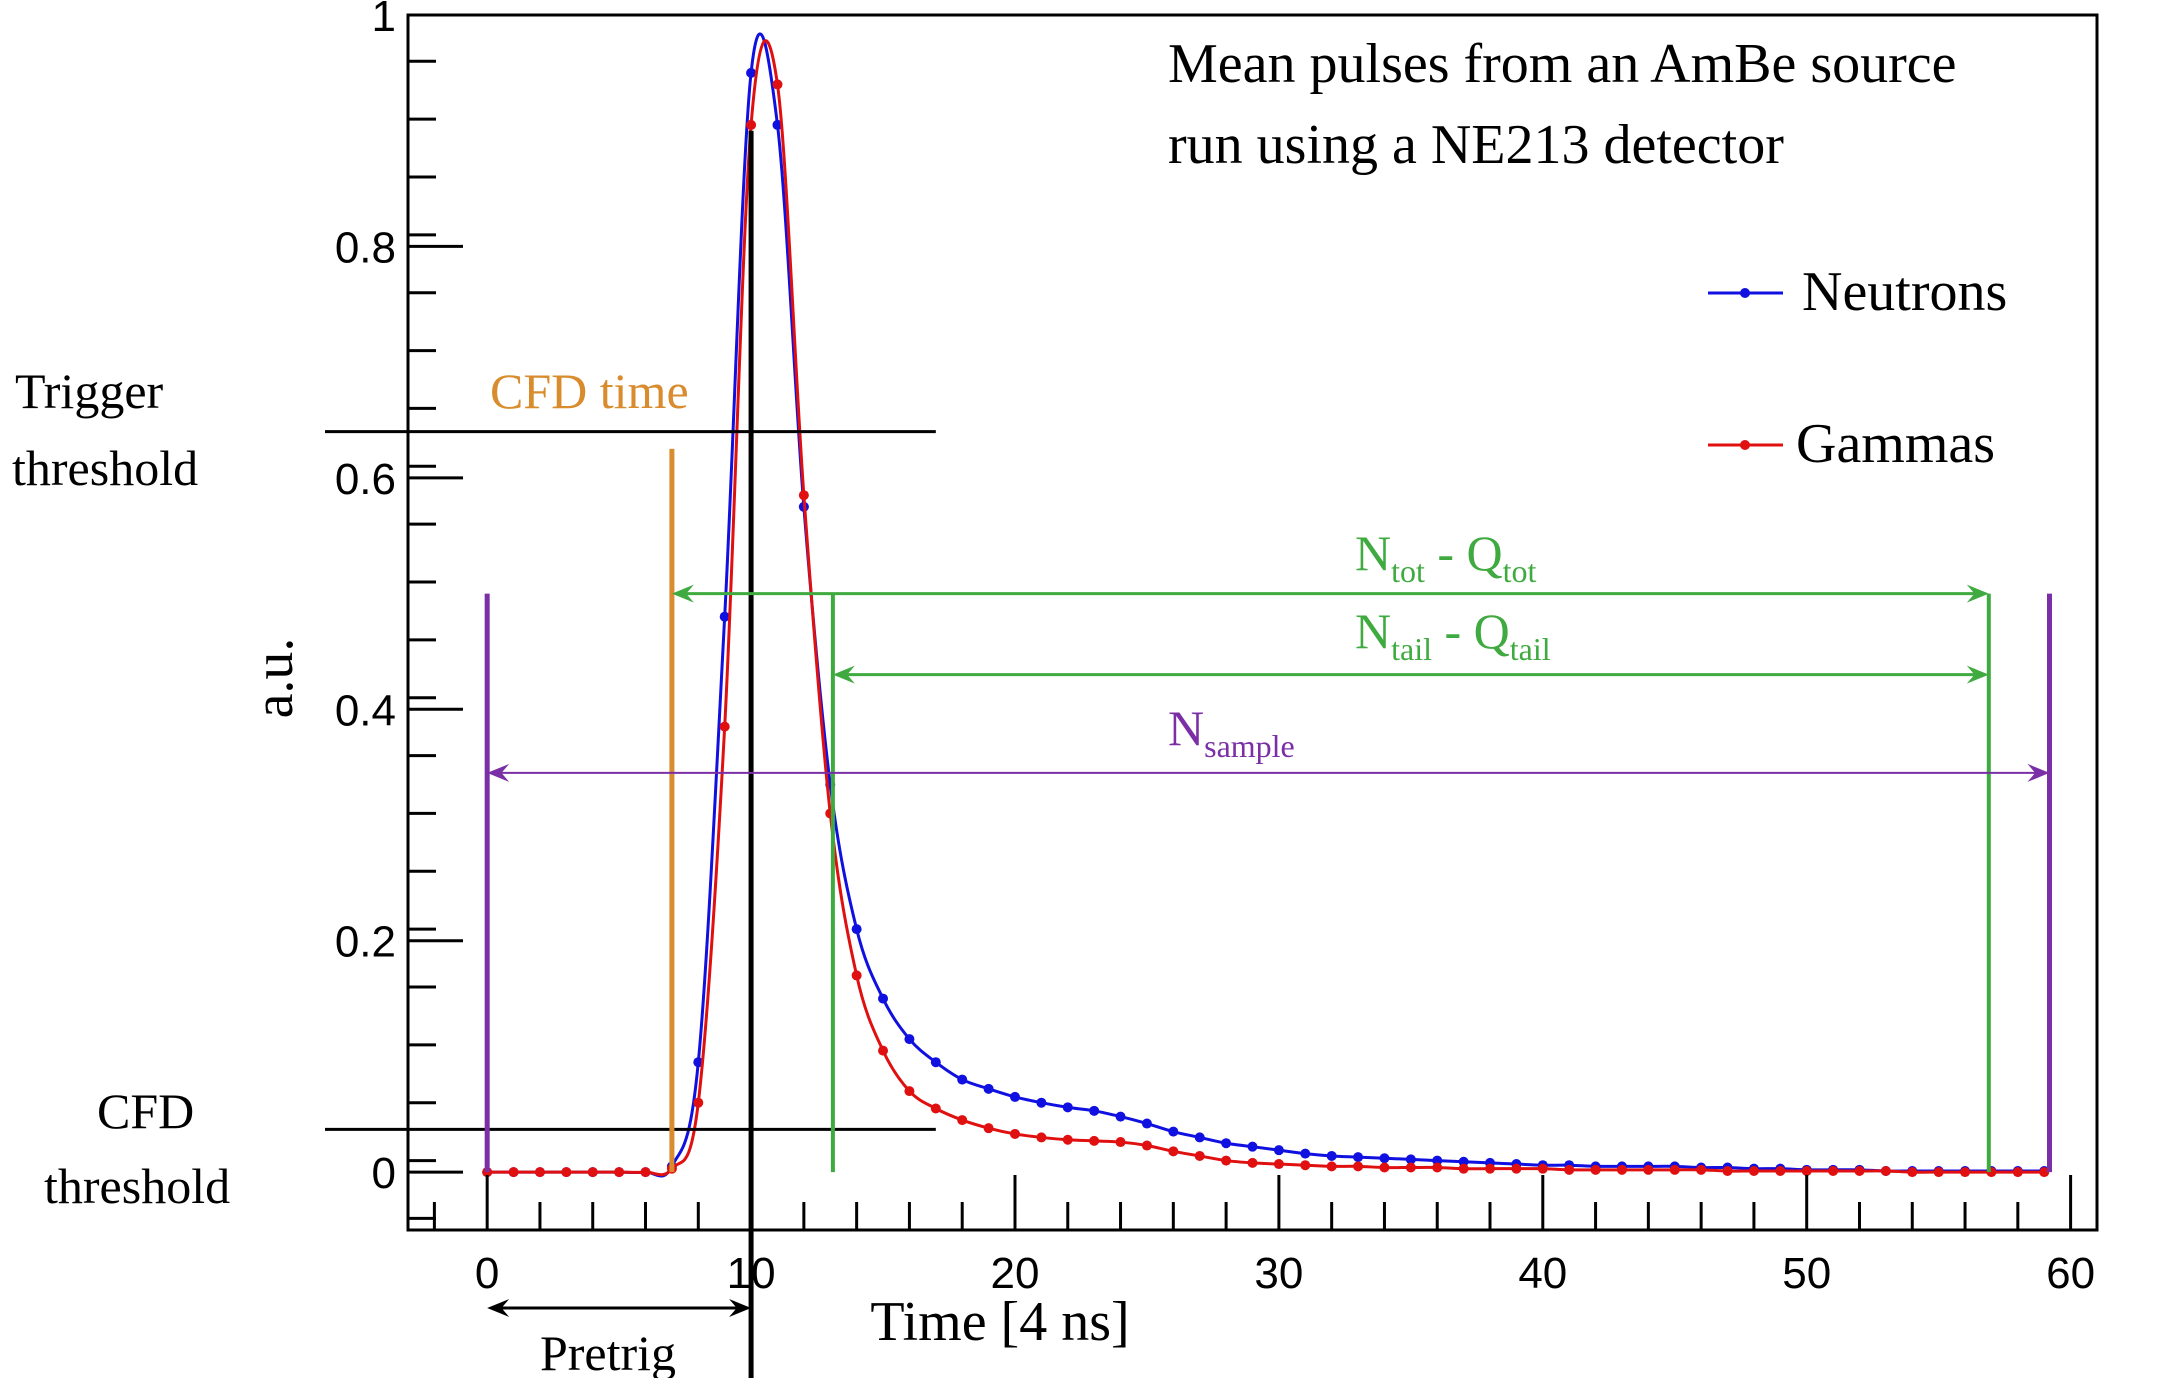  Describe the element at coordinates (365, 247) in the screenshot. I see `y-tick-label: 0.8` at that location.